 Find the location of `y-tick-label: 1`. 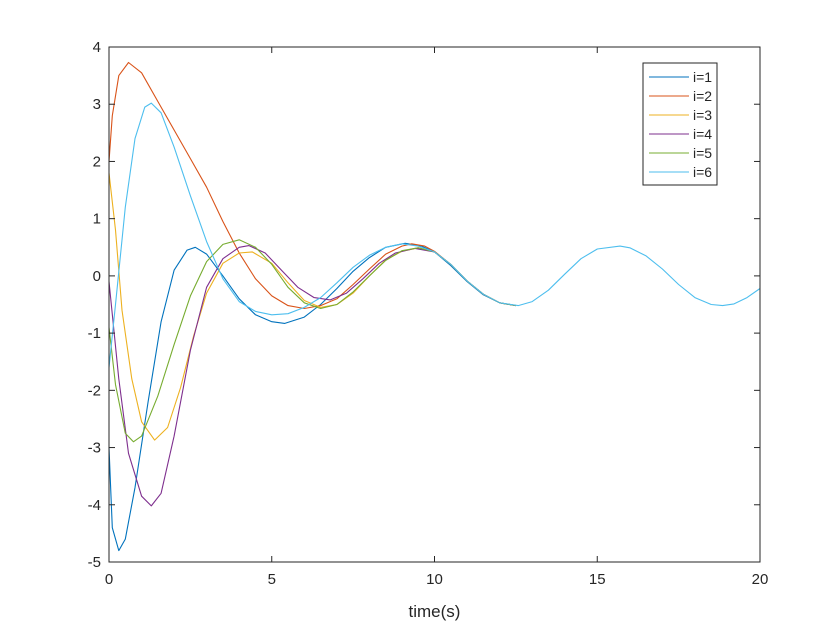

y-tick-label: 1 is located at coordinates (97, 219).